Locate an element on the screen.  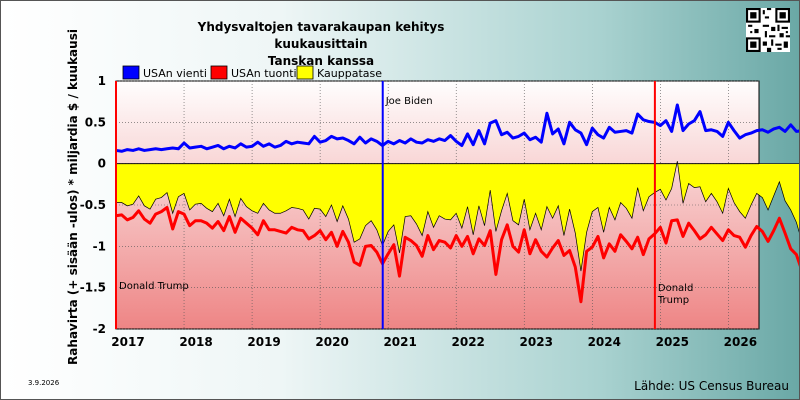
x-tick-label: 2025 is located at coordinates (672, 342).